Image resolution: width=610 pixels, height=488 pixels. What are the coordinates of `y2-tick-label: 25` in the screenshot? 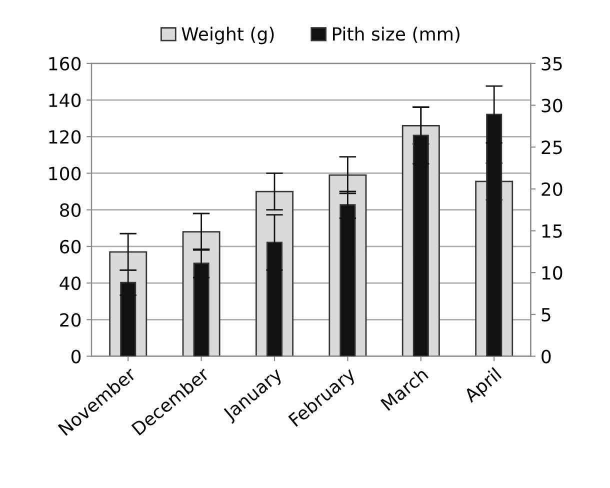 It's located at (552, 147).